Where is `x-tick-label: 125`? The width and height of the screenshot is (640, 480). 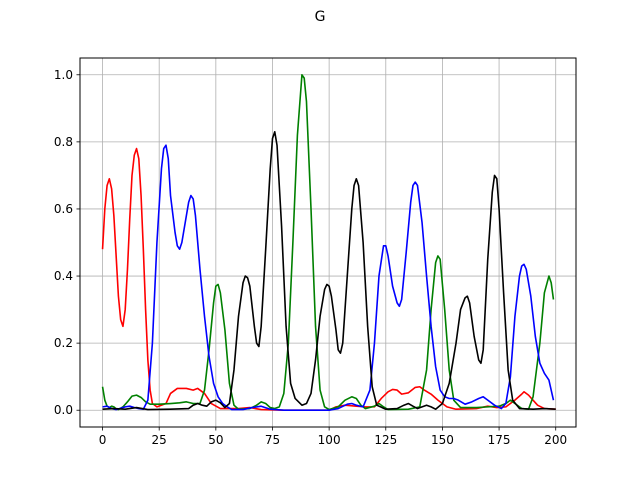
x-tick-label: 125 is located at coordinates (385, 440).